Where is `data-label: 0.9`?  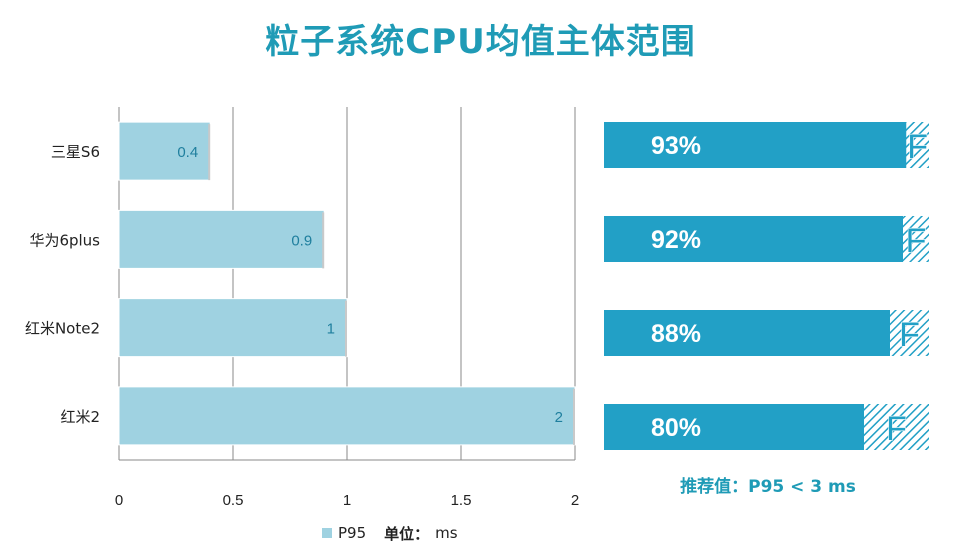
data-label: 0.9 is located at coordinates (301, 240).